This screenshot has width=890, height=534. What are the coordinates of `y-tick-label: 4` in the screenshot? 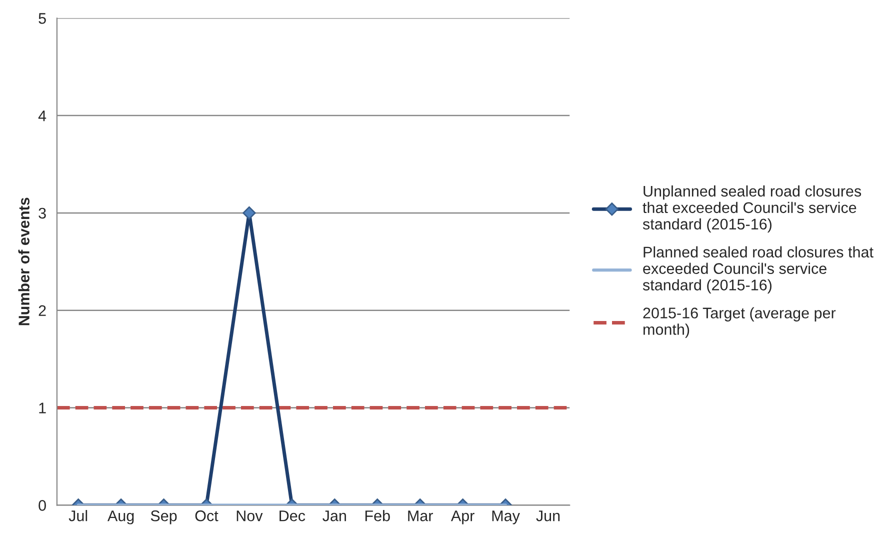 It's located at (42, 116).